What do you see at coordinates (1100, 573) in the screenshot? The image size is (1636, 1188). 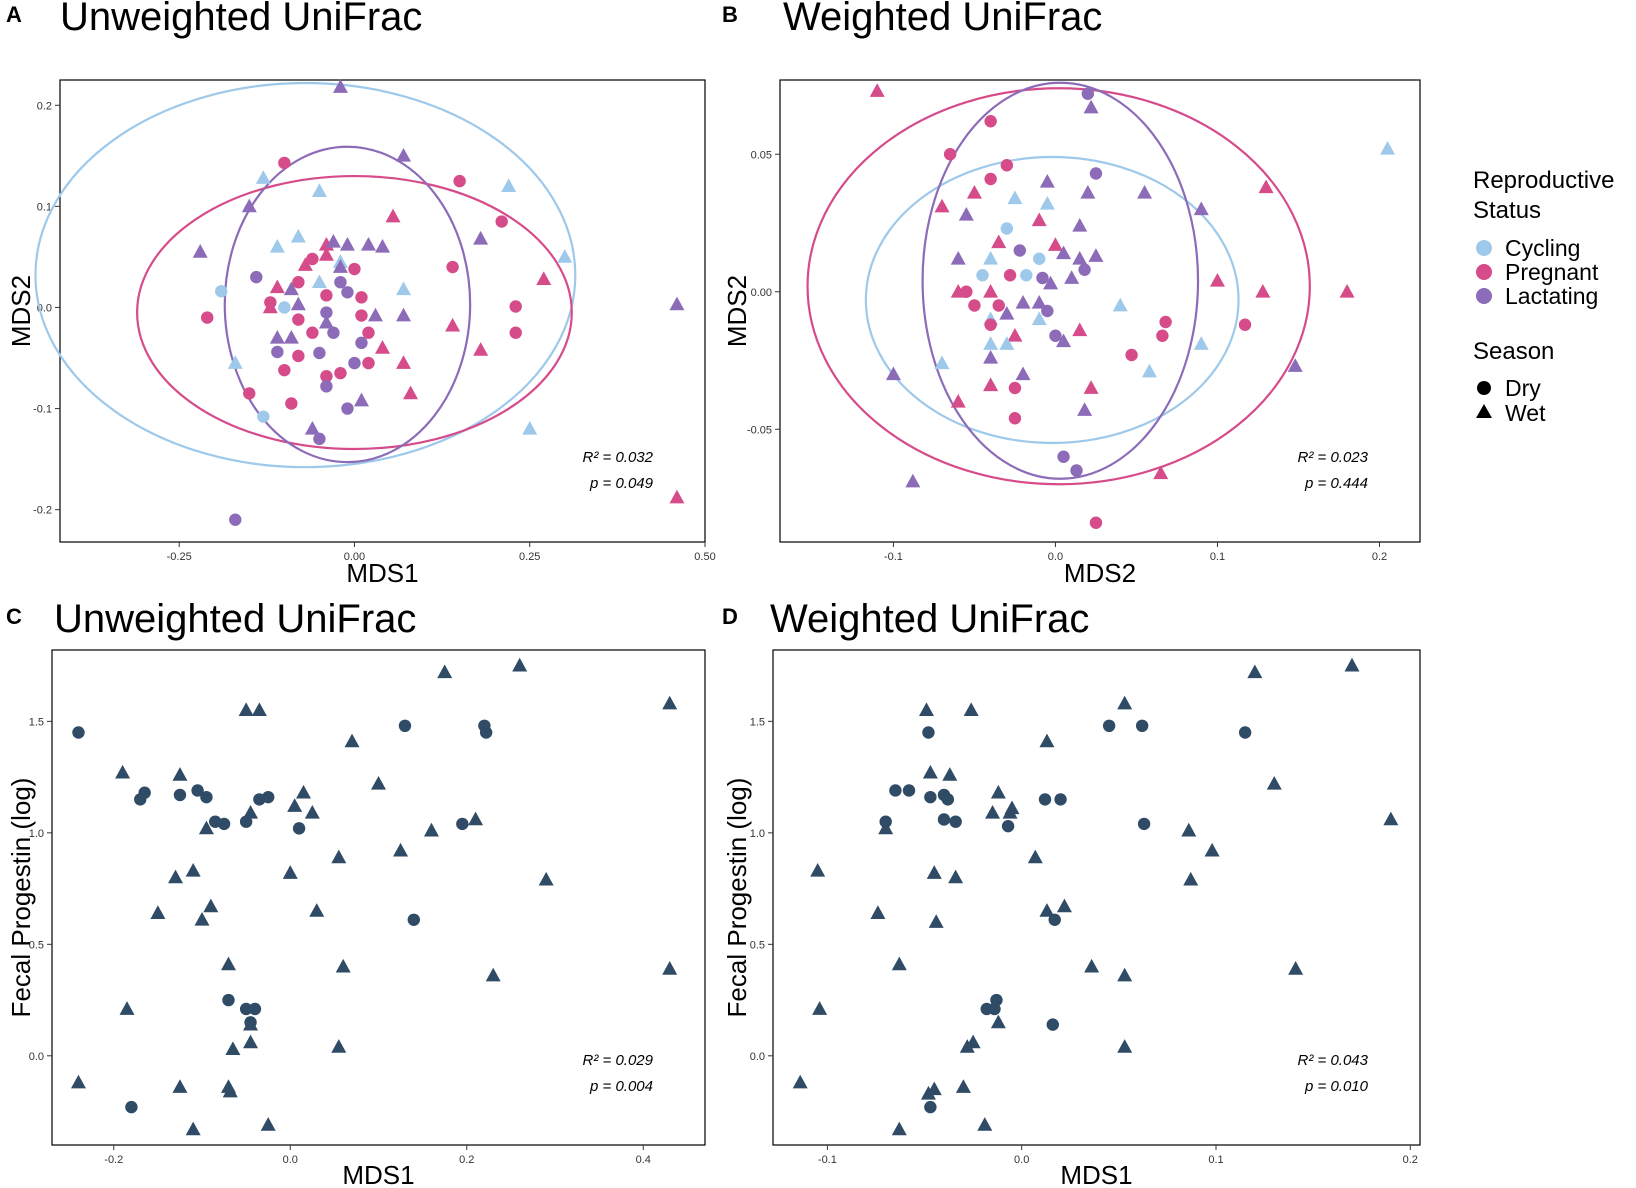 I see `x-axis-label: MDS2` at bounding box center [1100, 573].